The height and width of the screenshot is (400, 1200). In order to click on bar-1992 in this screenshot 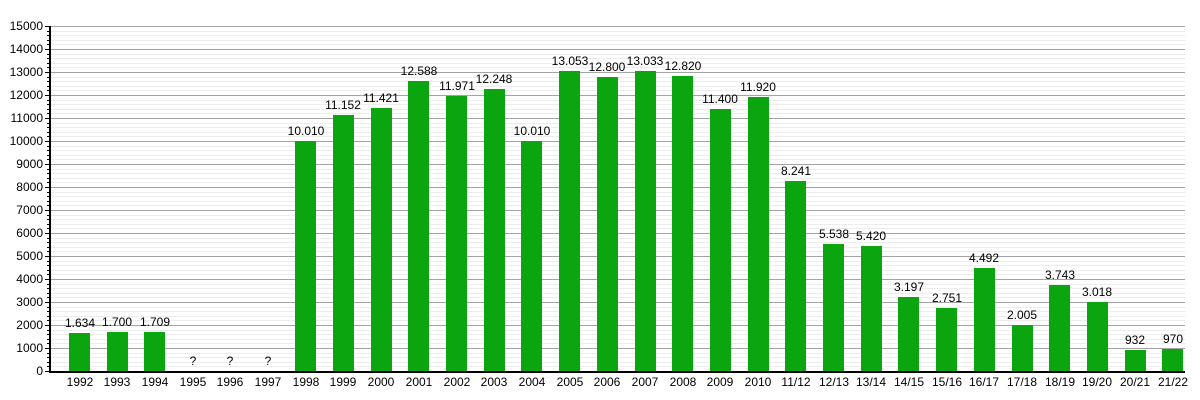, I will do `click(79, 352)`.